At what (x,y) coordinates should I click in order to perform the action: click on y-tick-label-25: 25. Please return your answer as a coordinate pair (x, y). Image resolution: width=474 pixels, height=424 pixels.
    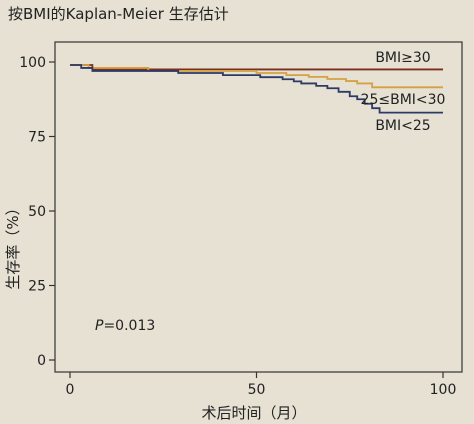
    Looking at the image, I should click on (37, 287).